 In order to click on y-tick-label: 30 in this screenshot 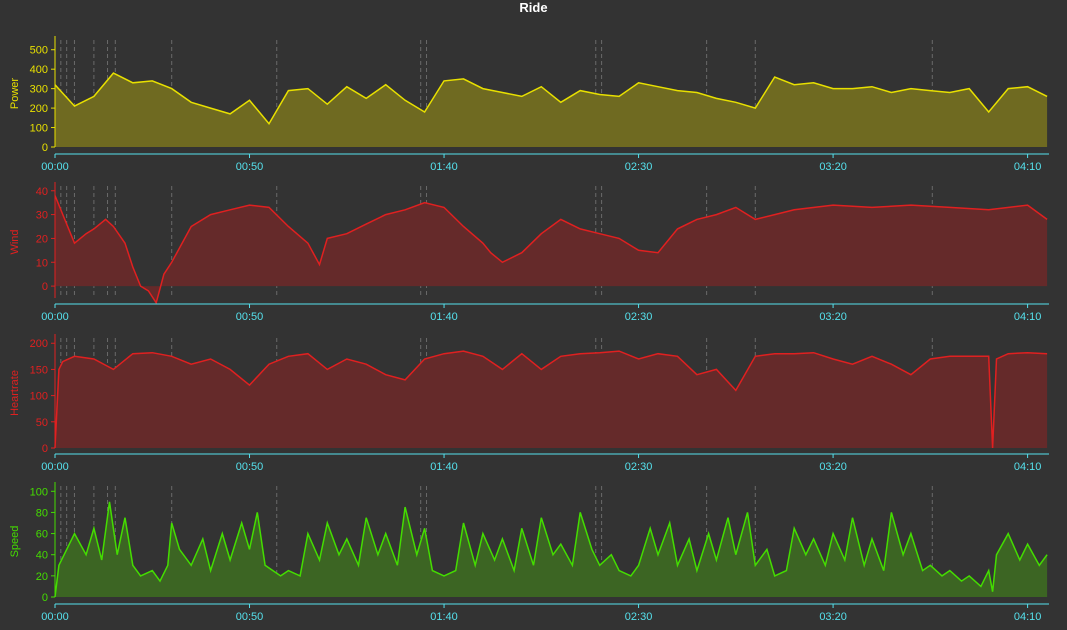, I will do `click(42, 216)`.